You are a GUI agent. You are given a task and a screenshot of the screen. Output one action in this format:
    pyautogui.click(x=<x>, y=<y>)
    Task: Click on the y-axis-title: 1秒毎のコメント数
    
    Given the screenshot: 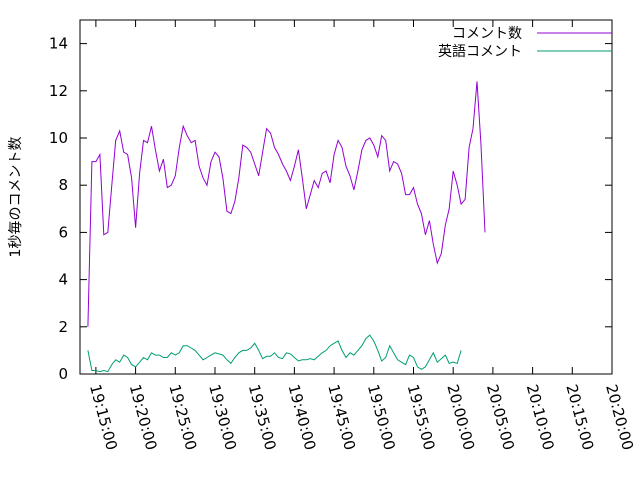 What is the action you would take?
    pyautogui.click(x=16, y=197)
    